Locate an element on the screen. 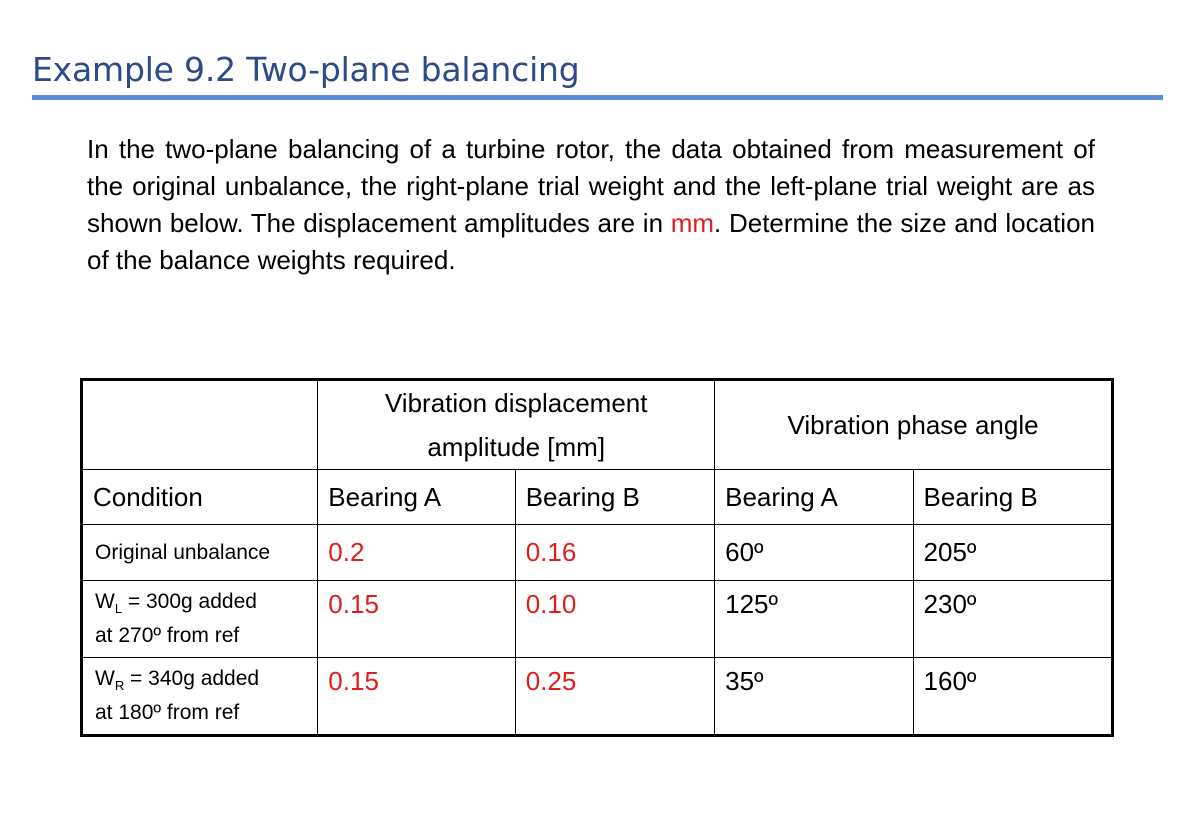  column-header-amp-bearing-a: Bearing A is located at coordinates (416, 497).